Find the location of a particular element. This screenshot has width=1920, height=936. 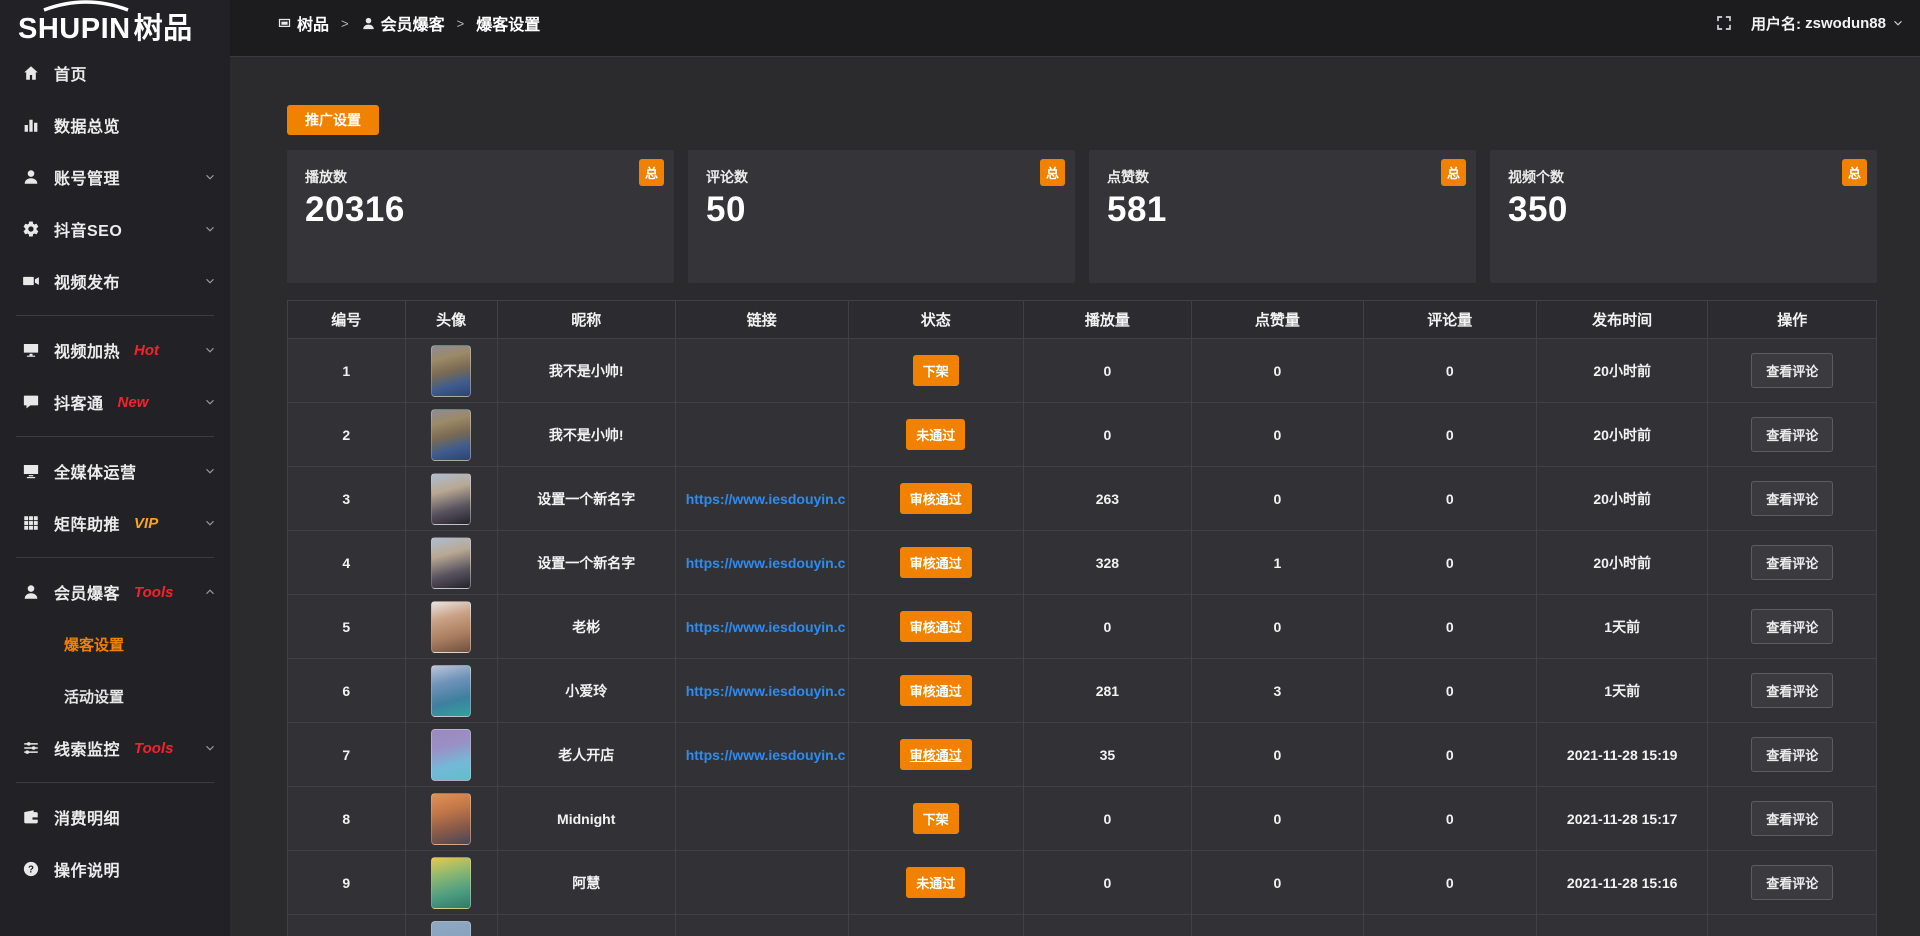

cell-status: 审核通过 is located at coordinates (935, 754).